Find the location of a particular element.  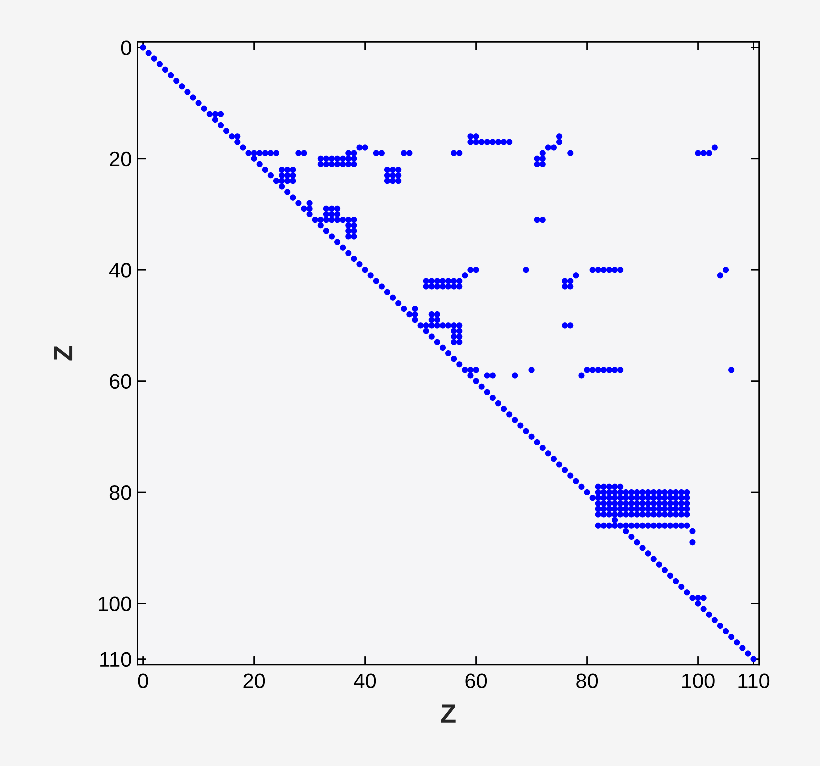

x-tick-label: 40 is located at coordinates (365, 681).